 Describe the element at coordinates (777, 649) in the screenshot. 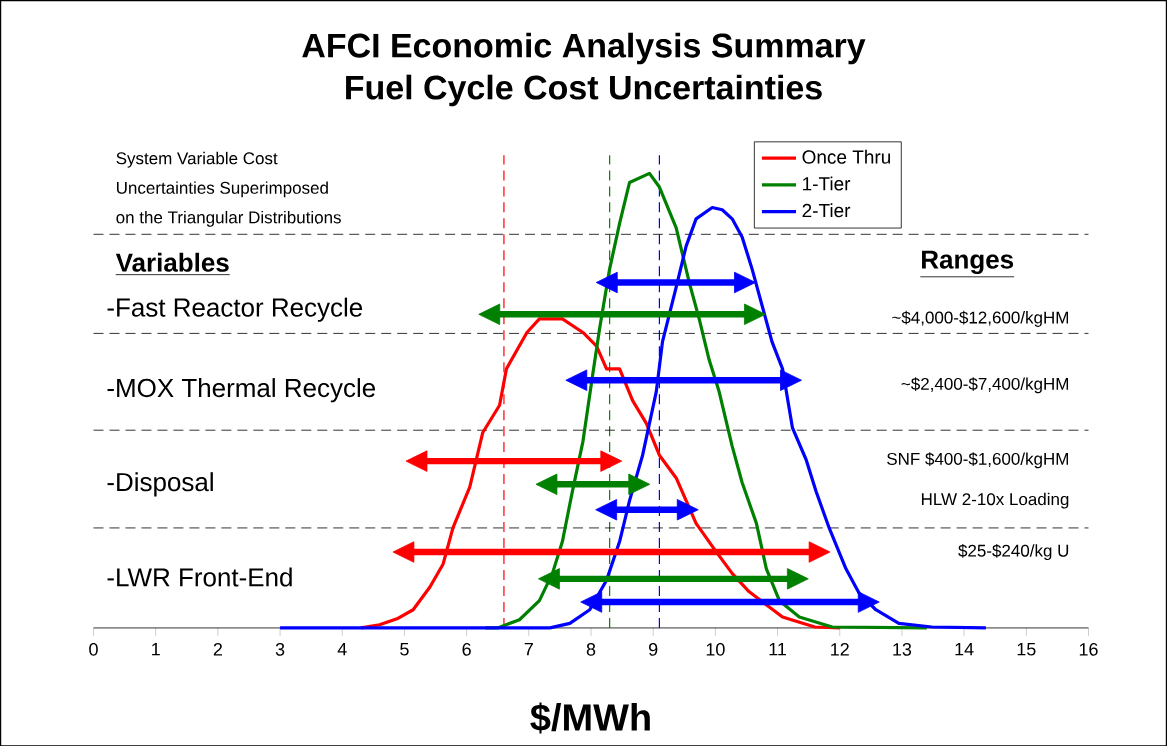

I see `x-tick-label: 11` at that location.